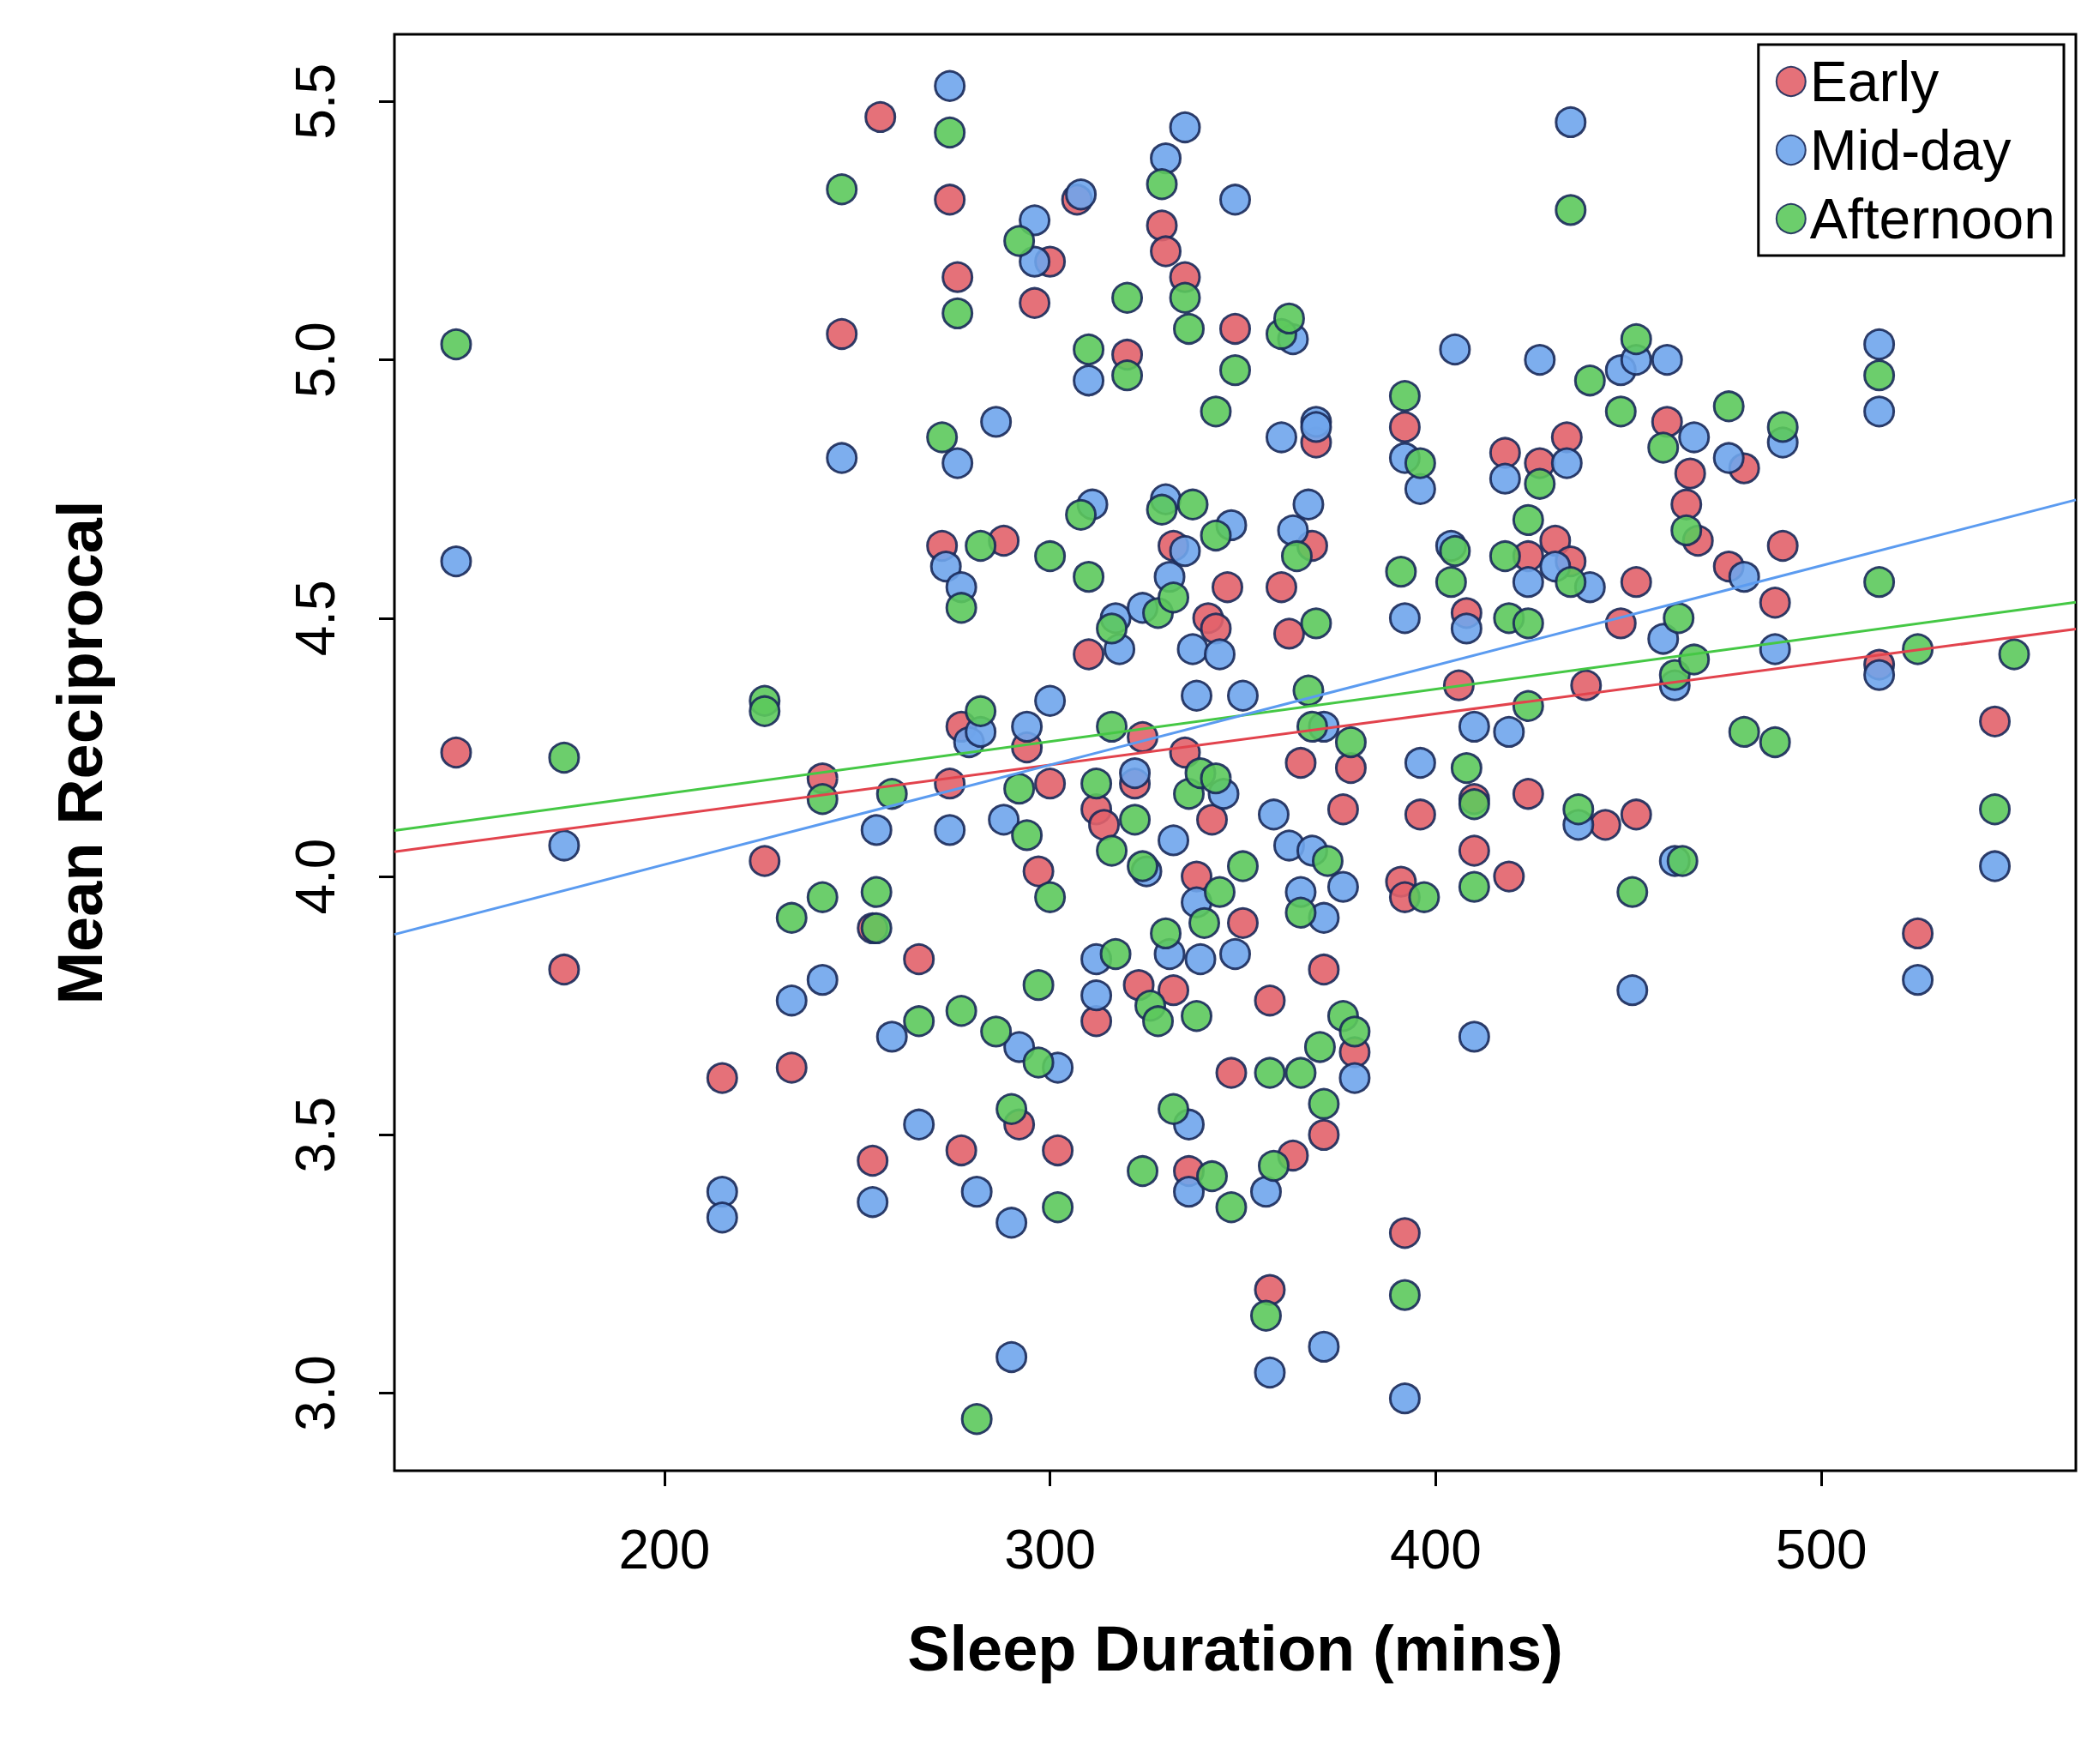 The height and width of the screenshot is (1764, 2081). What do you see at coordinates (1821, 1549) in the screenshot?
I see `x-tick-label: 500` at bounding box center [1821, 1549].